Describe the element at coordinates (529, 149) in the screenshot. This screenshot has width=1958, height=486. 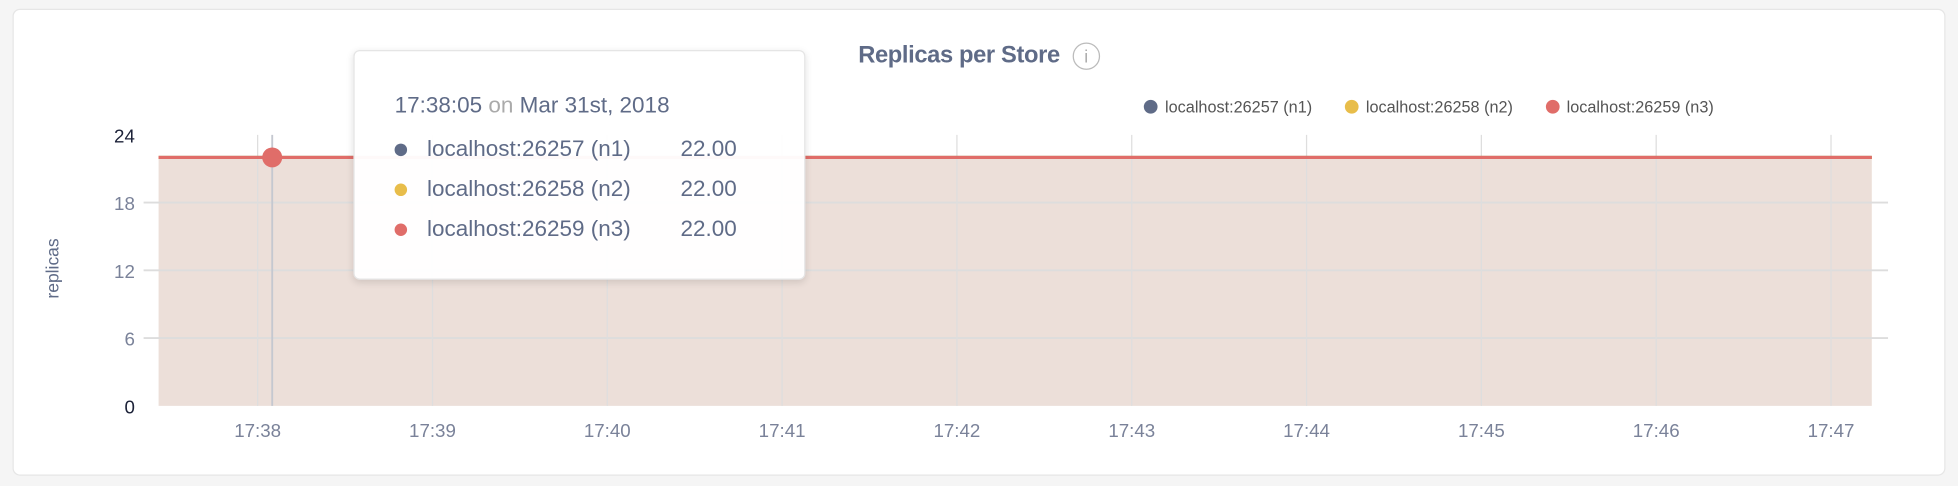
I see `tooltip-series-name: localhost:26257 (n1)` at that location.